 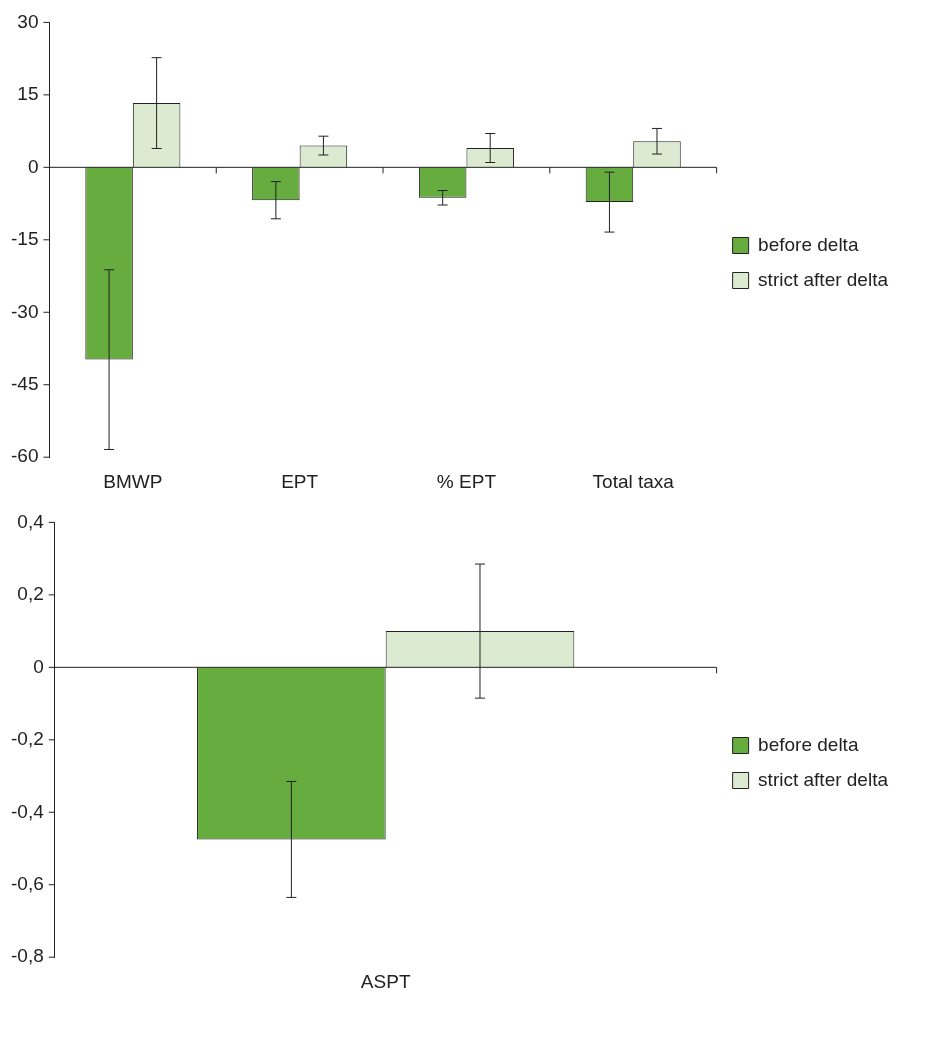 What do you see at coordinates (24, 456) in the screenshot?
I see `y-tick-label: -60` at bounding box center [24, 456].